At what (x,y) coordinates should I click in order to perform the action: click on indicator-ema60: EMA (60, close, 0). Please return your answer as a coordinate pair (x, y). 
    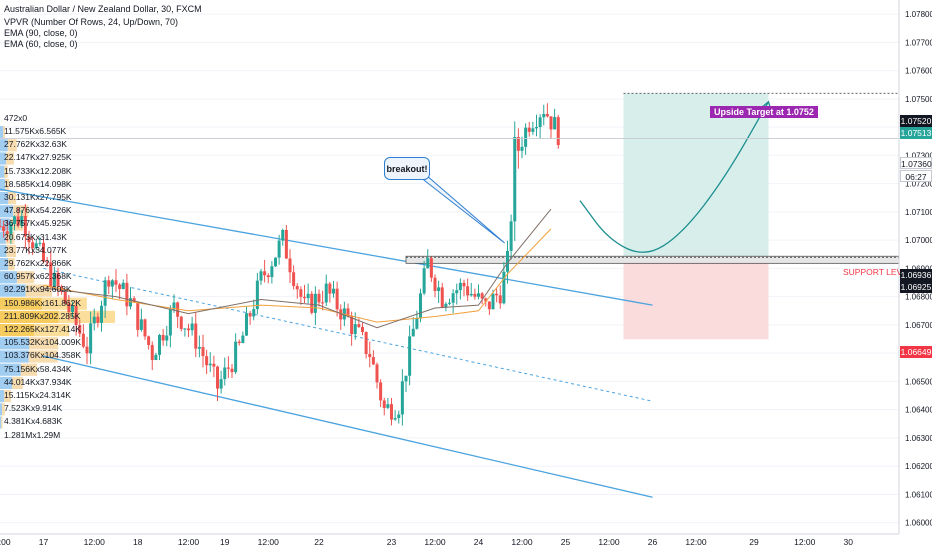
    Looking at the image, I should click on (41, 44).